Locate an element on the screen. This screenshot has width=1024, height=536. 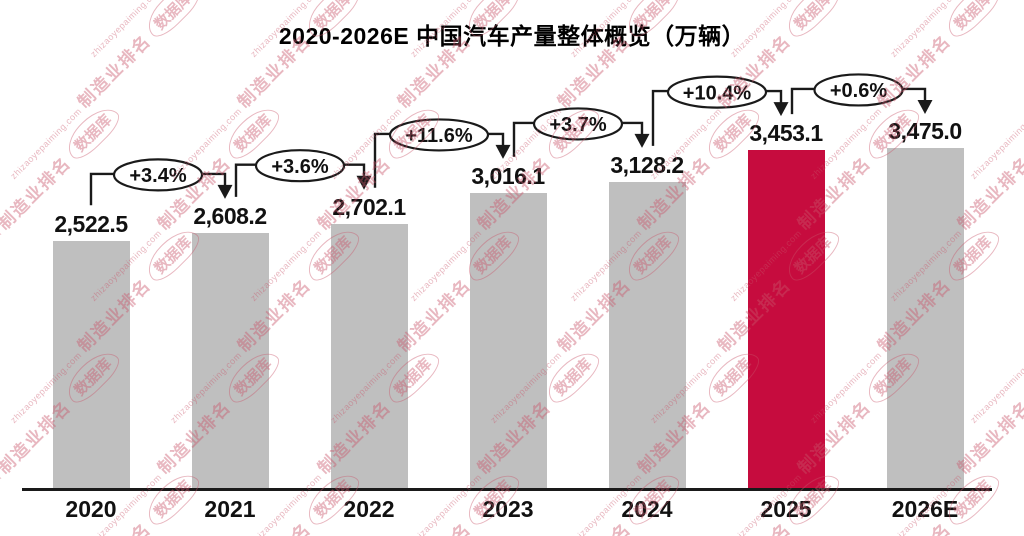
bar-2023 is located at coordinates (508, 340).